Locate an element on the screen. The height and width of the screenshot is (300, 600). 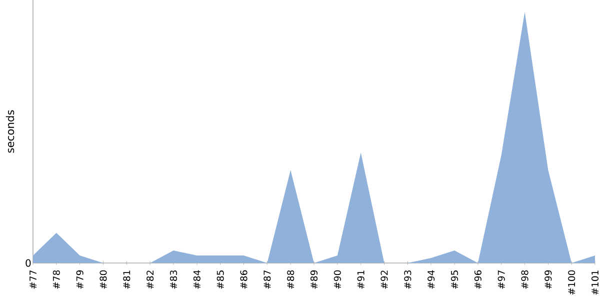
x-tick-label: #78 is located at coordinates (56, 279).